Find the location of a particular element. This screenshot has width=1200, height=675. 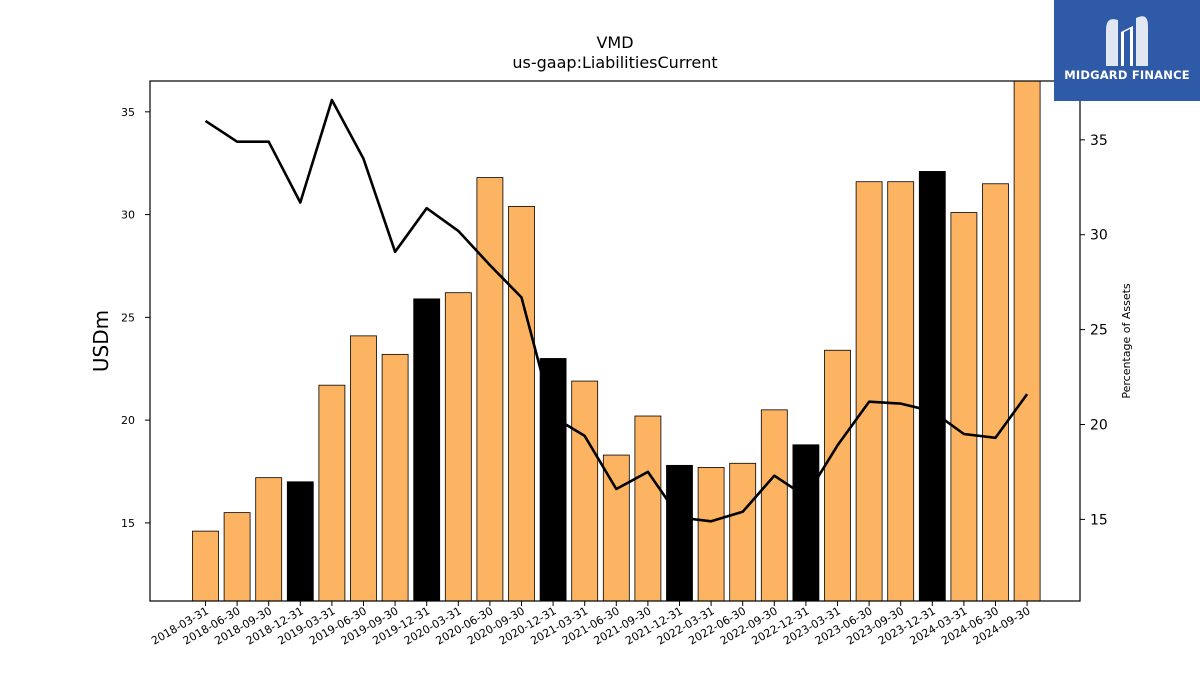

y-tick-label: 30 is located at coordinates (128, 215).